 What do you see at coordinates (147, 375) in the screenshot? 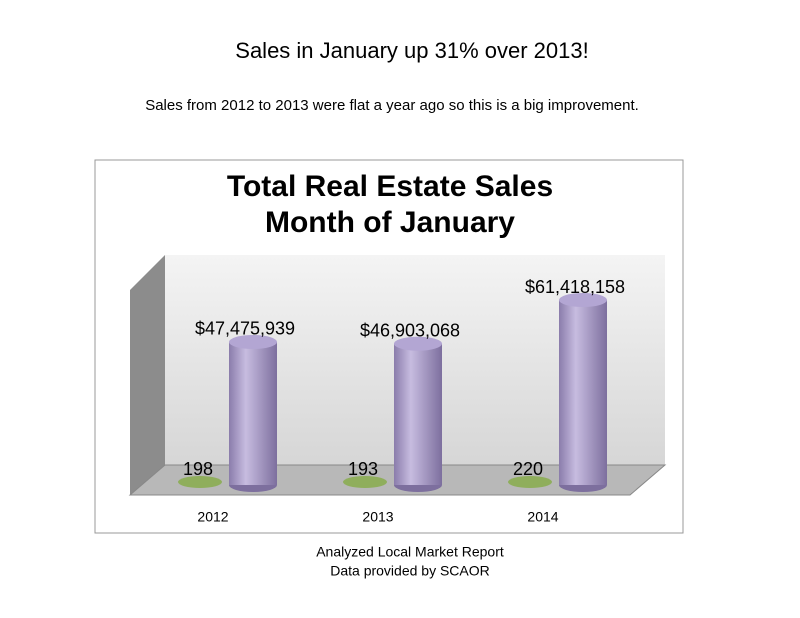
I see `side-wall` at bounding box center [147, 375].